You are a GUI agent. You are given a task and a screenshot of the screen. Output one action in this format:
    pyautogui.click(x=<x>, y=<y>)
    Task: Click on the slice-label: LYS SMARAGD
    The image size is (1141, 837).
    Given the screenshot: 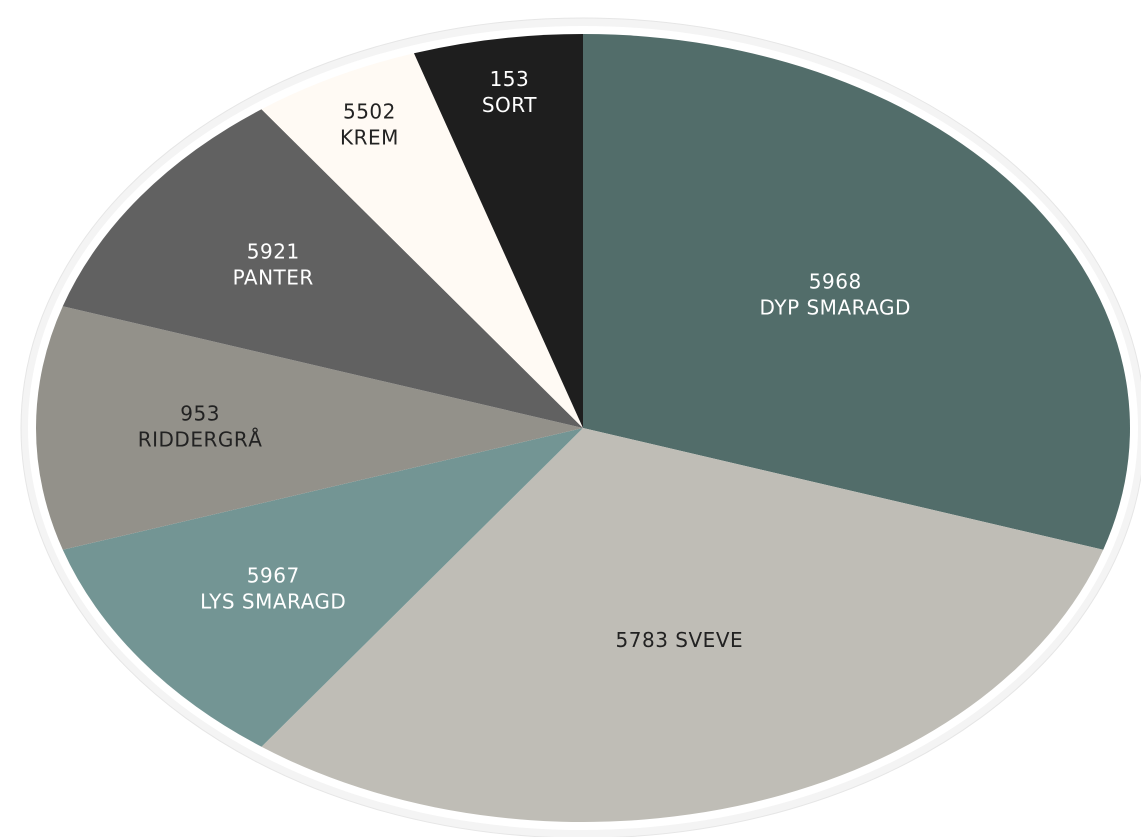 What is the action you would take?
    pyautogui.click(x=273, y=602)
    